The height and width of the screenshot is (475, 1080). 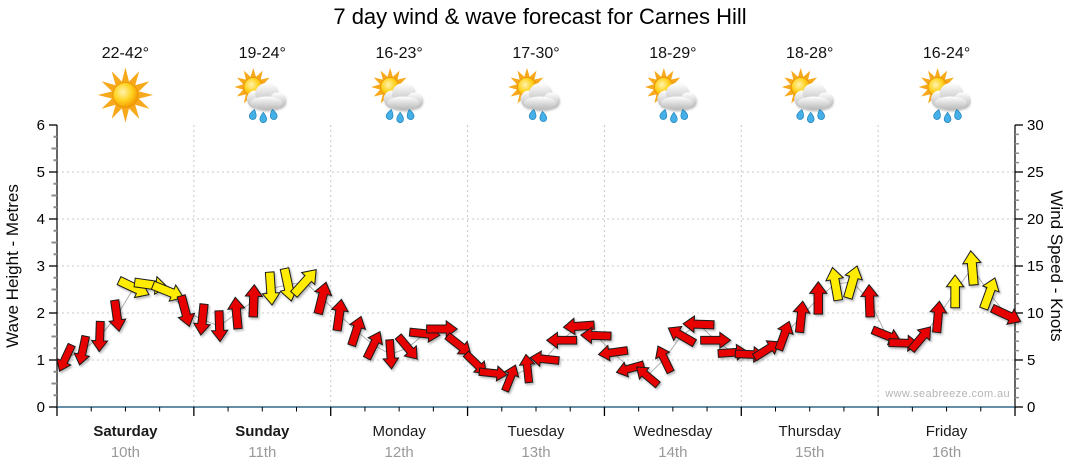 I want to click on day-date-label: 12th, so click(x=399, y=452).